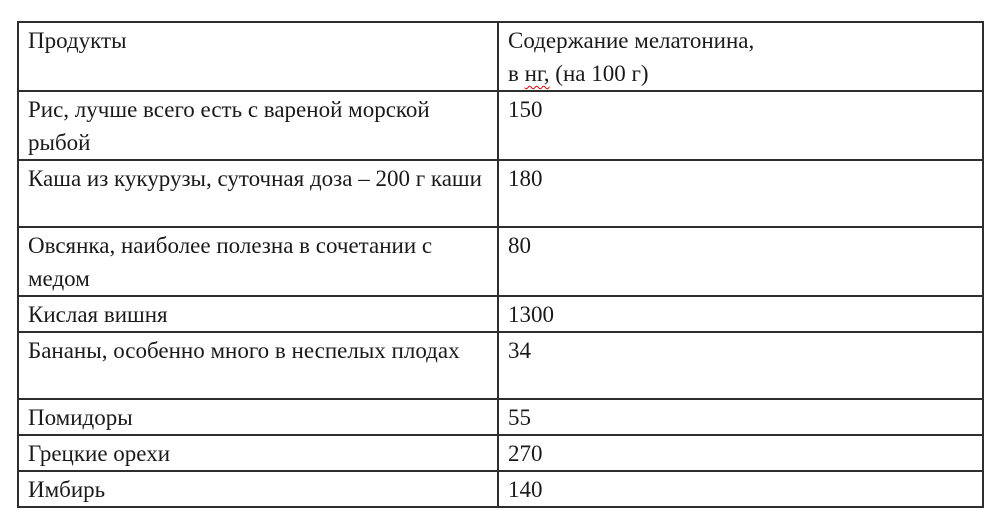  What do you see at coordinates (258, 314) in the screenshot?
I see `product-cell: Кислая вишня` at bounding box center [258, 314].